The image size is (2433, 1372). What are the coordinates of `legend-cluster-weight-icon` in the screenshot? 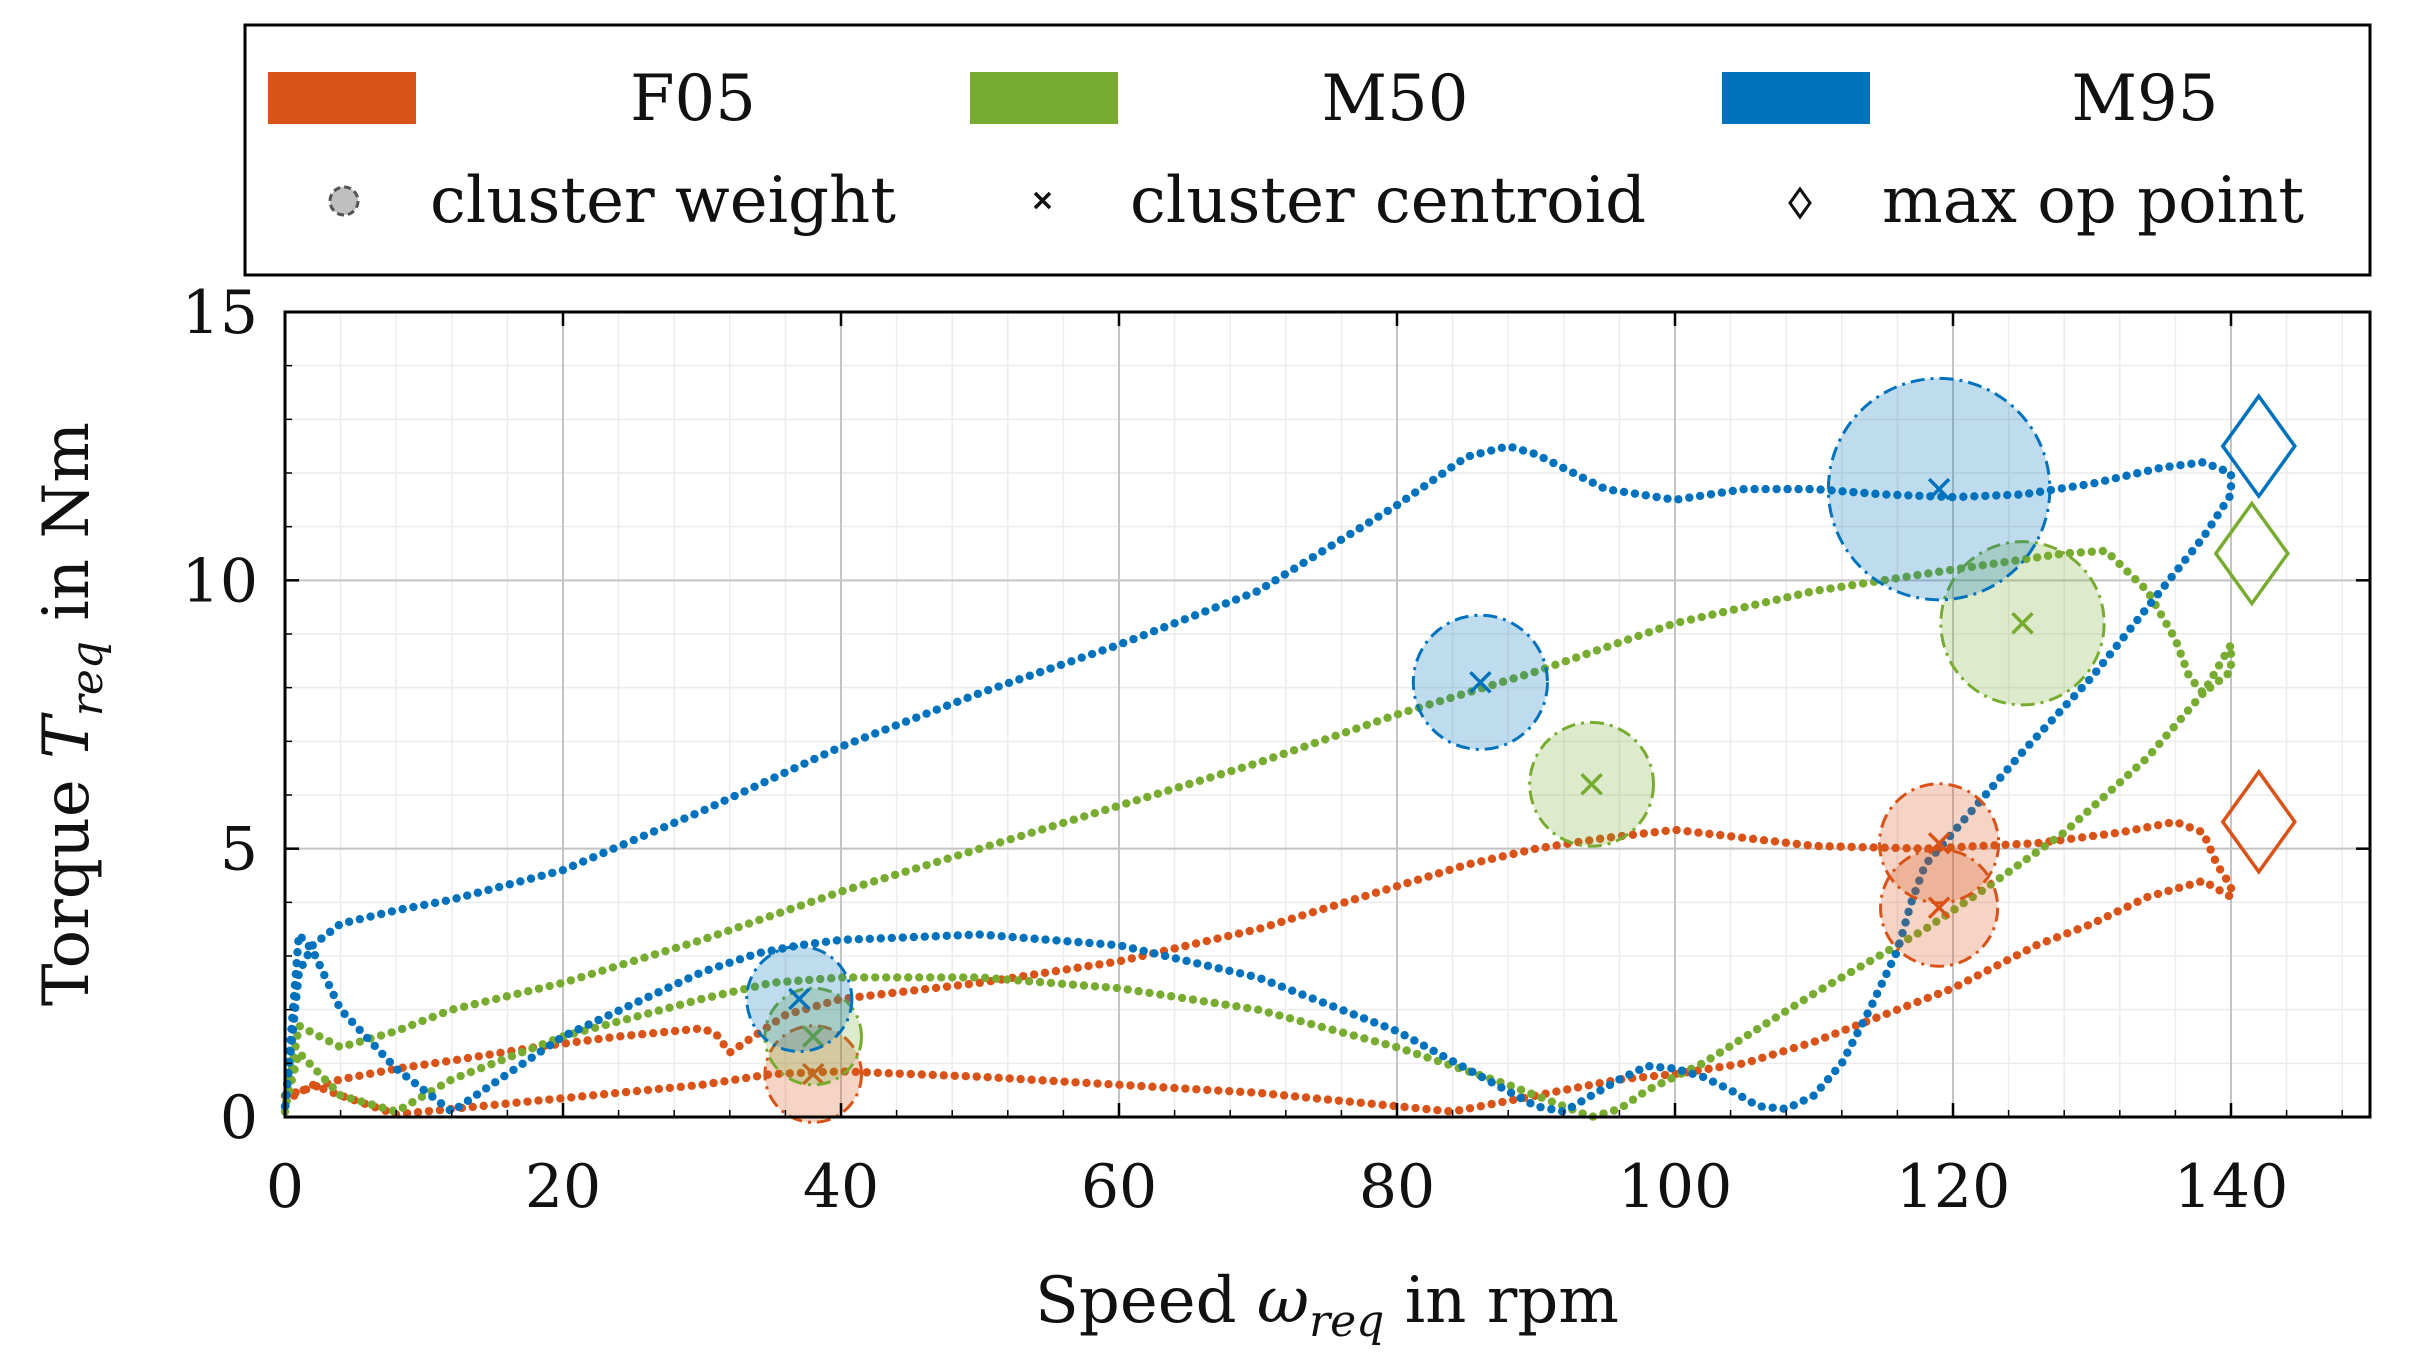 It's located at (344, 201).